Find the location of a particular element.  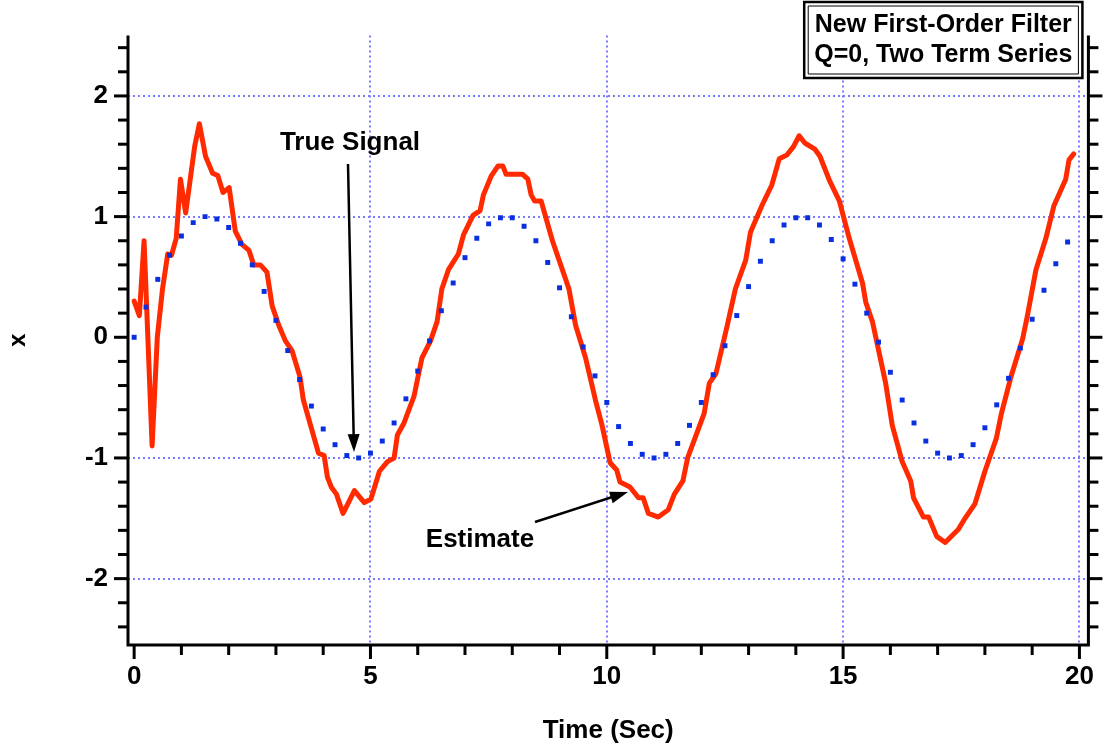

y-tick-label: -1 is located at coordinates (96, 456).